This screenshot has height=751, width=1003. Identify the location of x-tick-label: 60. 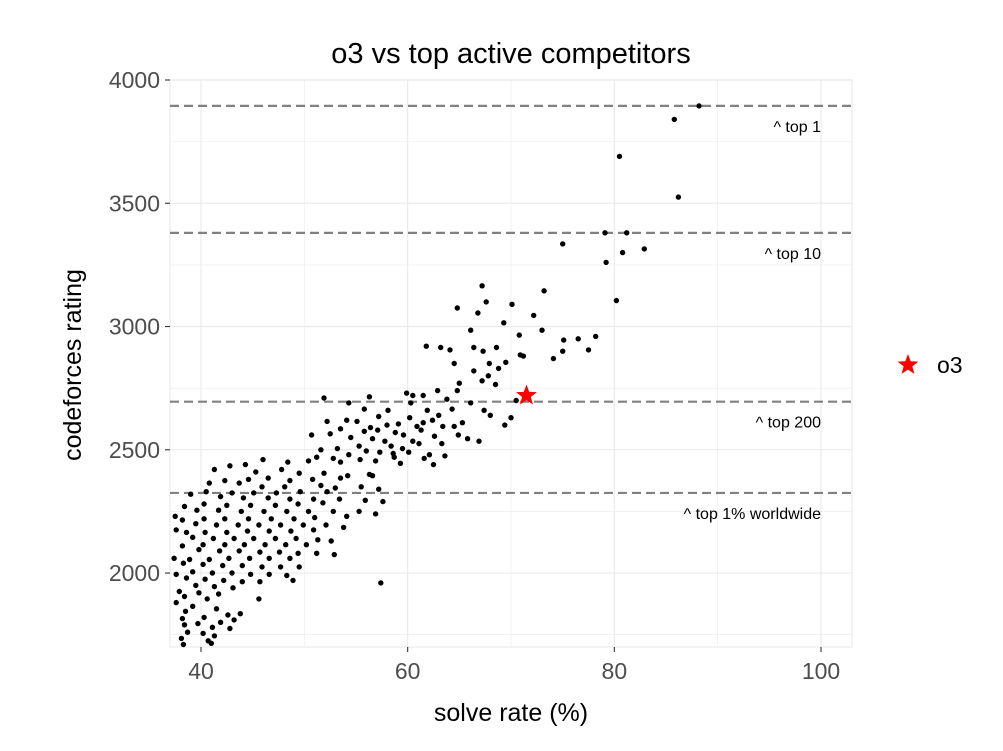
(408, 671).